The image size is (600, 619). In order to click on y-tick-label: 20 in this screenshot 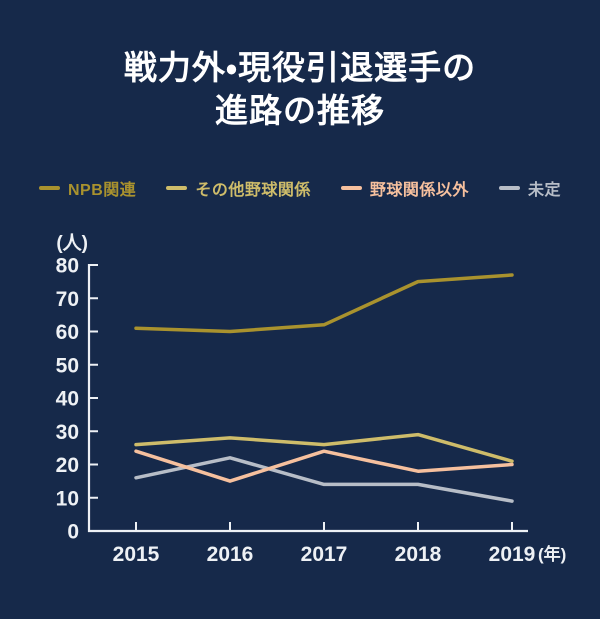, I will do `click(67, 465)`.